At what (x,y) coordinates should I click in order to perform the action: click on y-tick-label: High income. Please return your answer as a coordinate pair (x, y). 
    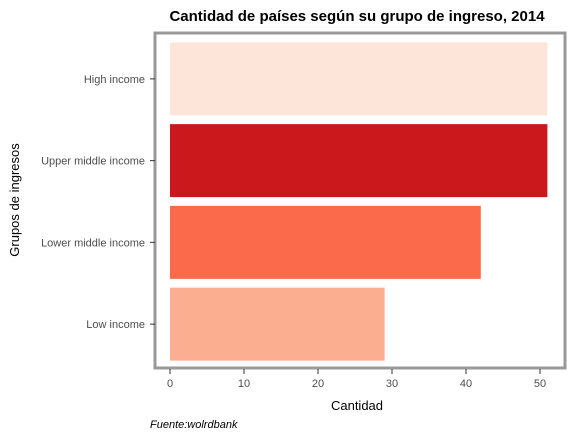
    Looking at the image, I should click on (114, 80).